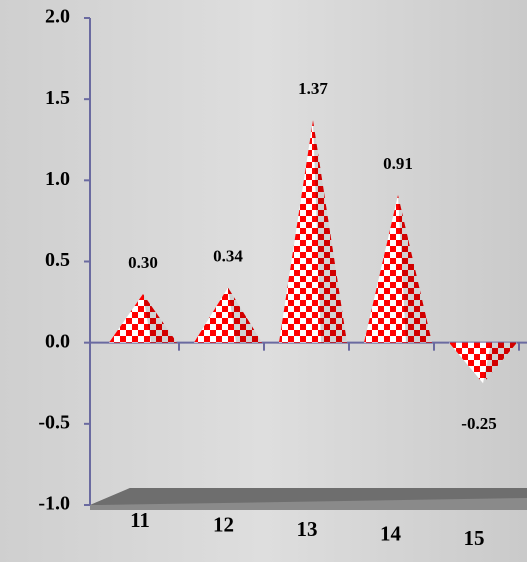  I want to click on value-label: 0.30, so click(143, 262).